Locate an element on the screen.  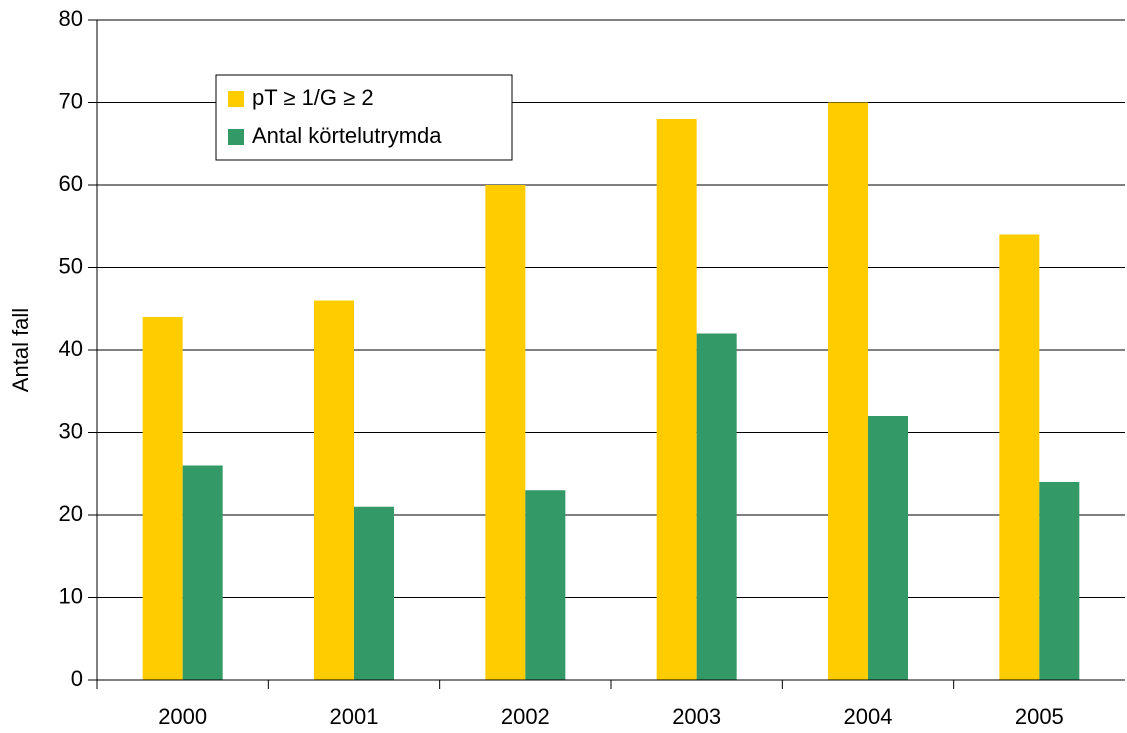
y-tick-label: 30 is located at coordinates (71, 430).